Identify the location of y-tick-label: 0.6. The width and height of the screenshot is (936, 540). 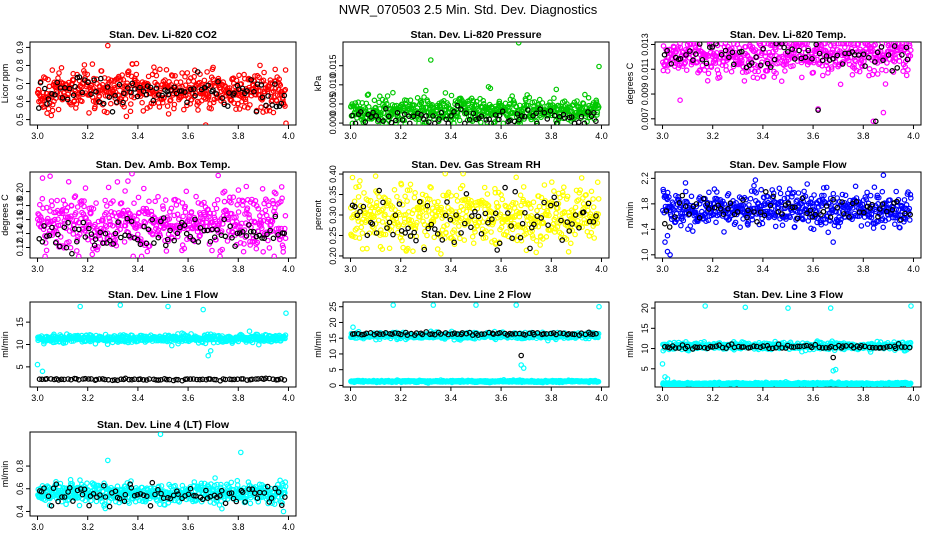
(20, 101).